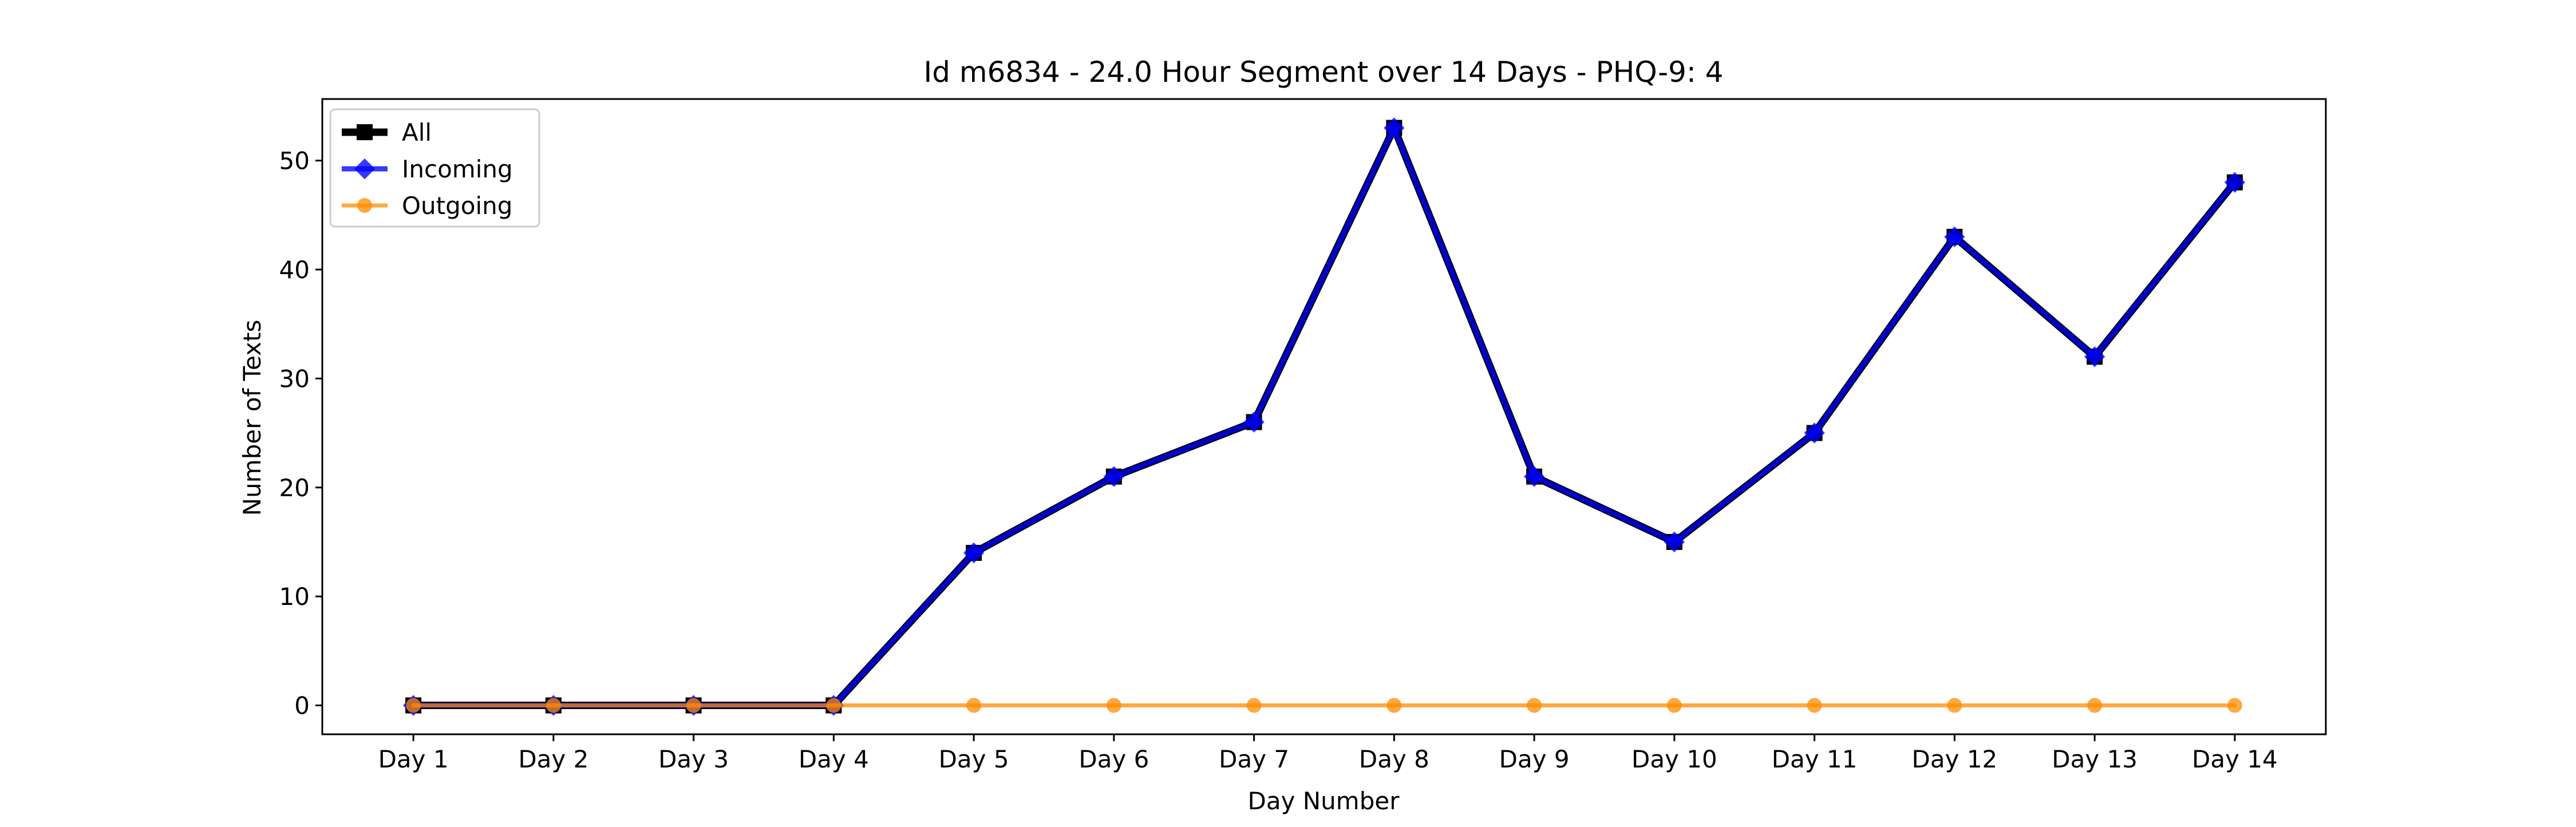 The height and width of the screenshot is (827, 2576). Describe the element at coordinates (294, 270) in the screenshot. I see `y-tick-label: 40` at that location.